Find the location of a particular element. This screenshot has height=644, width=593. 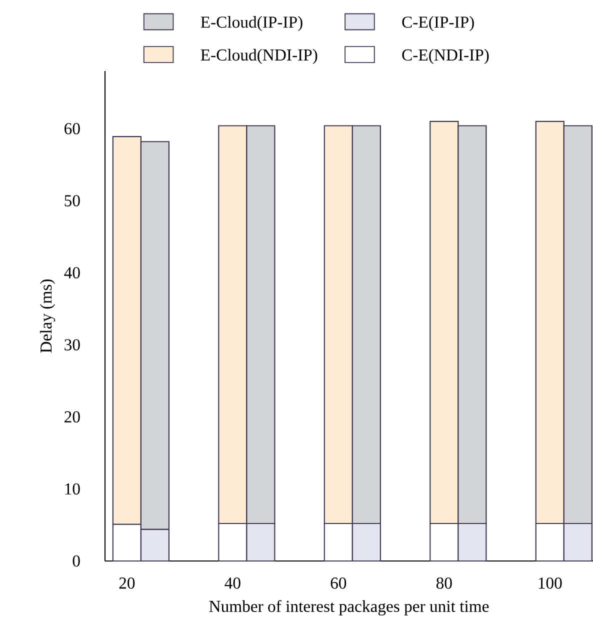

y-tick-label: 20 is located at coordinates (72, 417).